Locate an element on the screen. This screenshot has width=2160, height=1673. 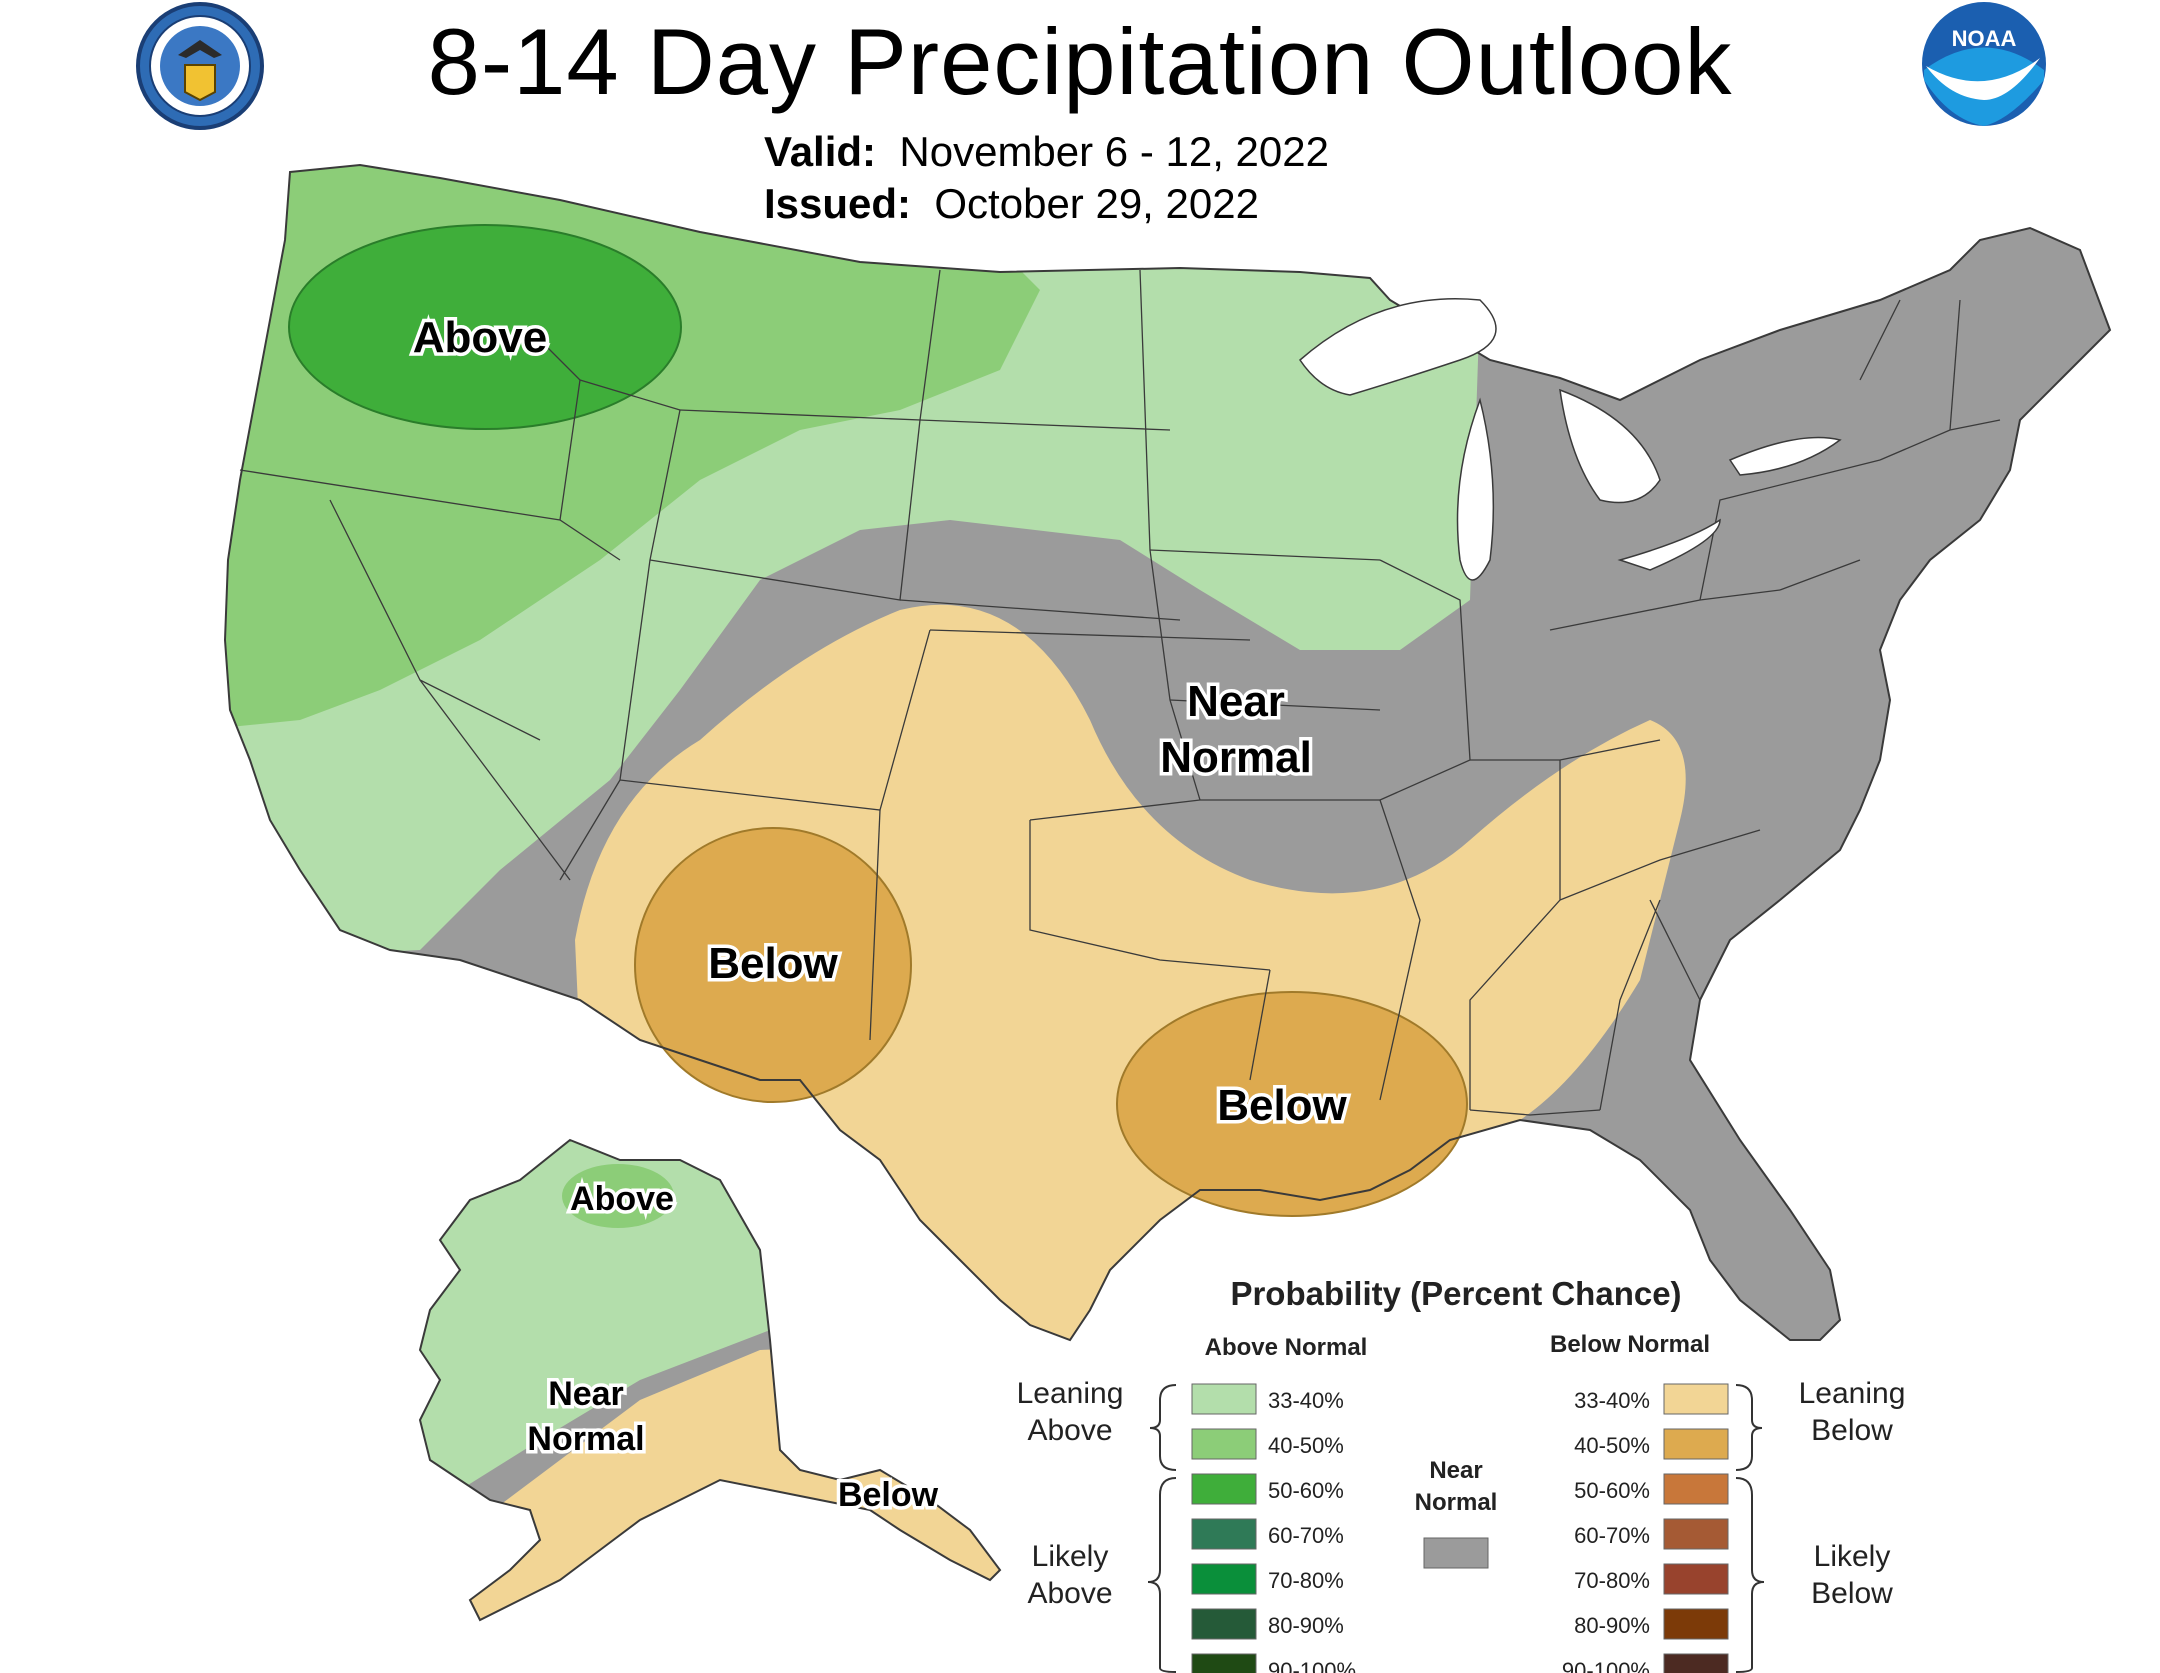
legend-likely-above-line2: Above is located at coordinates (1069, 1593).